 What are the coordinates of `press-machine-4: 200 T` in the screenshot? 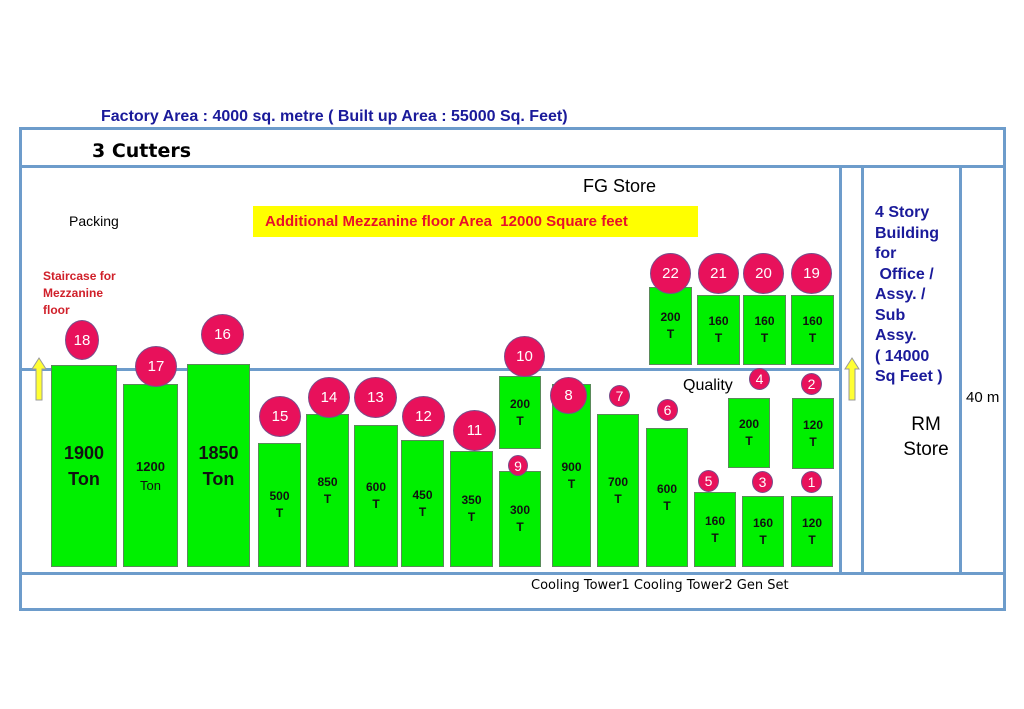 It's located at (749, 433).